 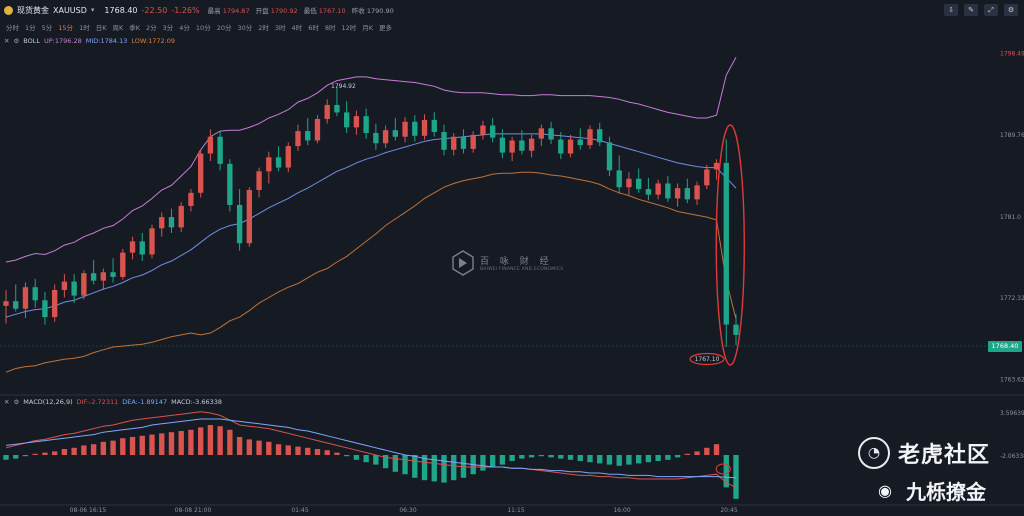 What do you see at coordinates (168, 28) in the screenshot?
I see `period-option: 3分` at bounding box center [168, 28].